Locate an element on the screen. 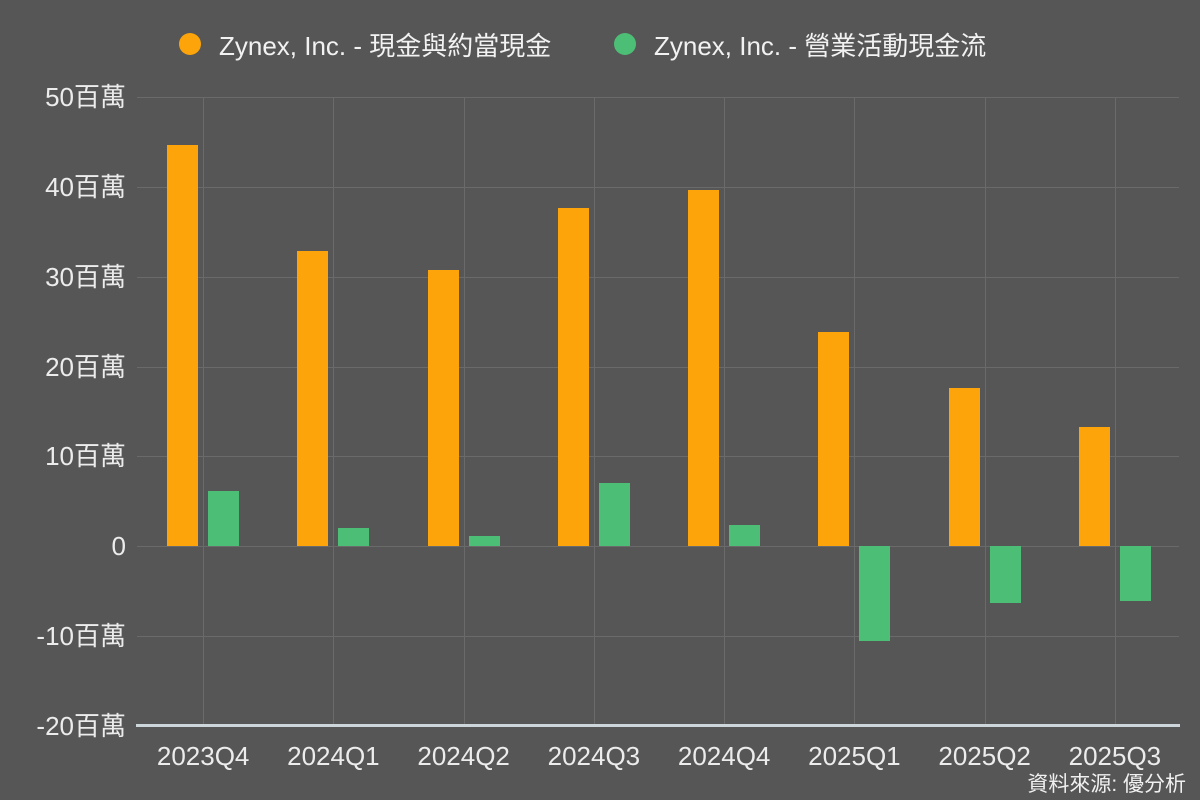 This screenshot has width=1200, height=800. x-tick-label-2024Q1: 2024Q1 is located at coordinates (333, 756).